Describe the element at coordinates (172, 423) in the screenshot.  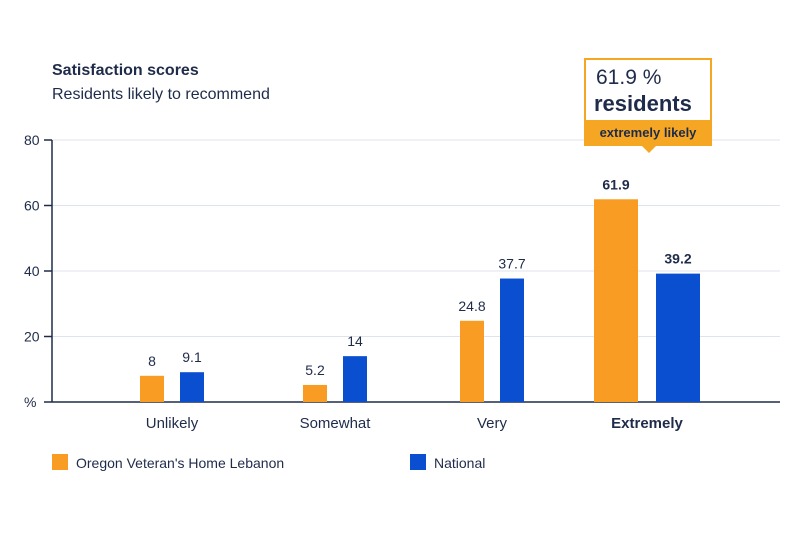
I see `x-tick-label: Unlikely` at that location.